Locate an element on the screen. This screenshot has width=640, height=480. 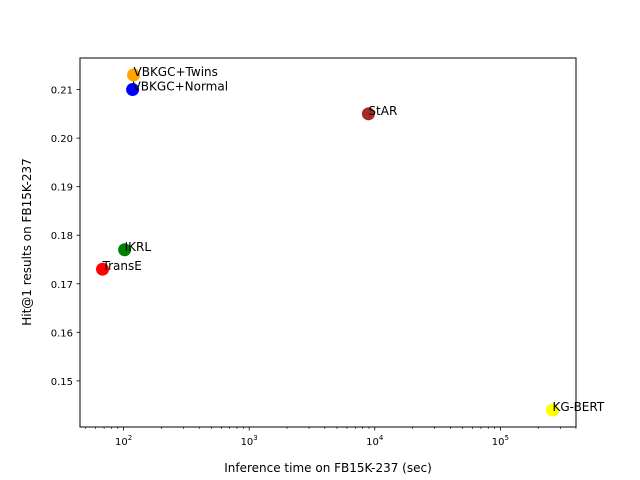
x-axis-label: Inference time on FB15K-237 (sec) is located at coordinates (328, 468).